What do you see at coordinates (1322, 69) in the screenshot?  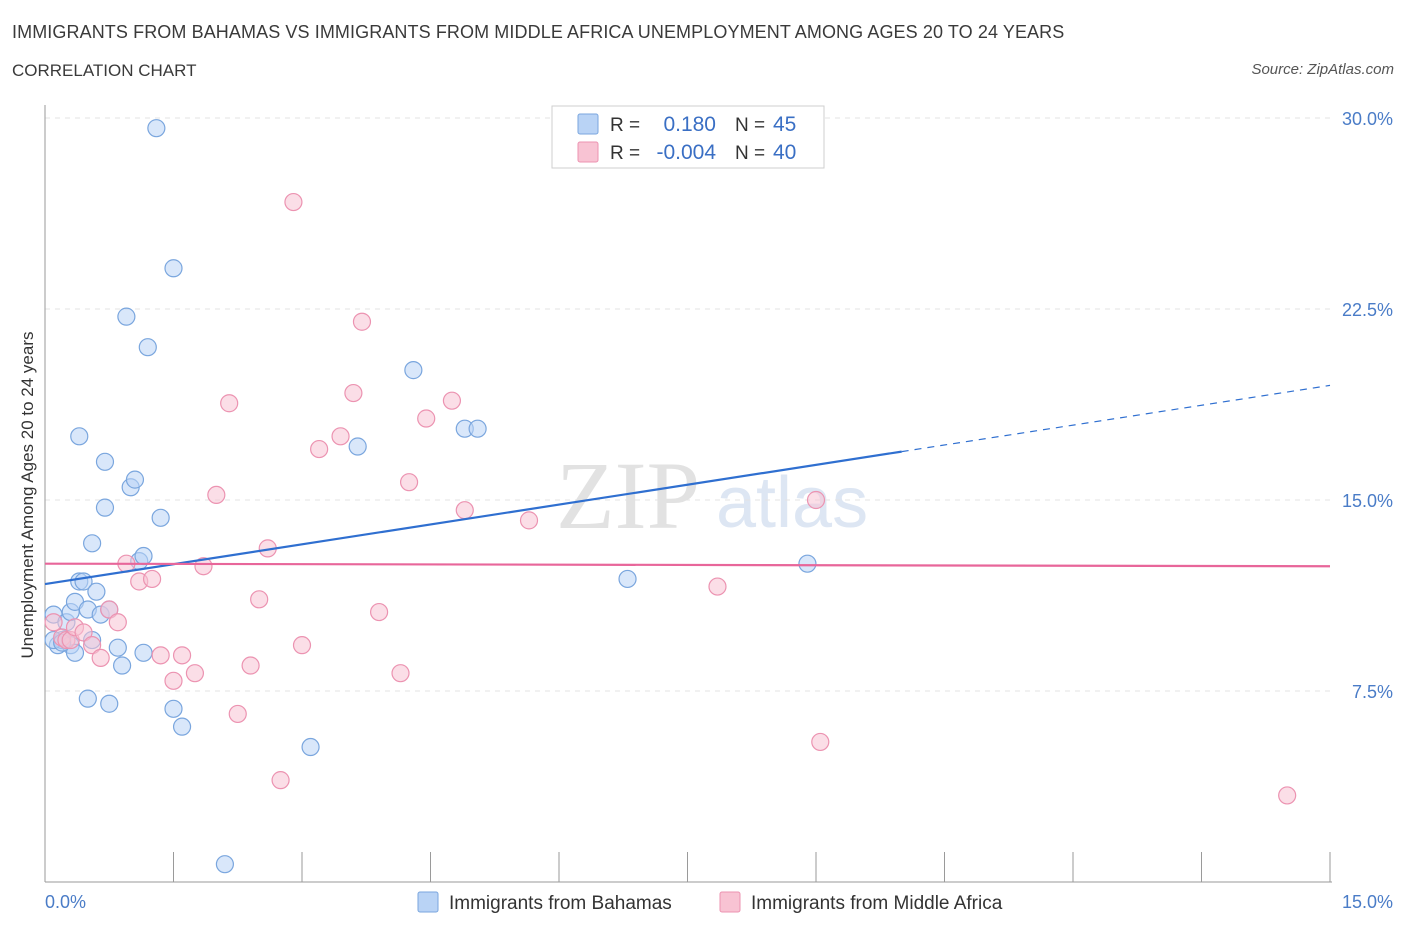 I see `source-label: Source: ZipAtlas.com` at bounding box center [1322, 69].